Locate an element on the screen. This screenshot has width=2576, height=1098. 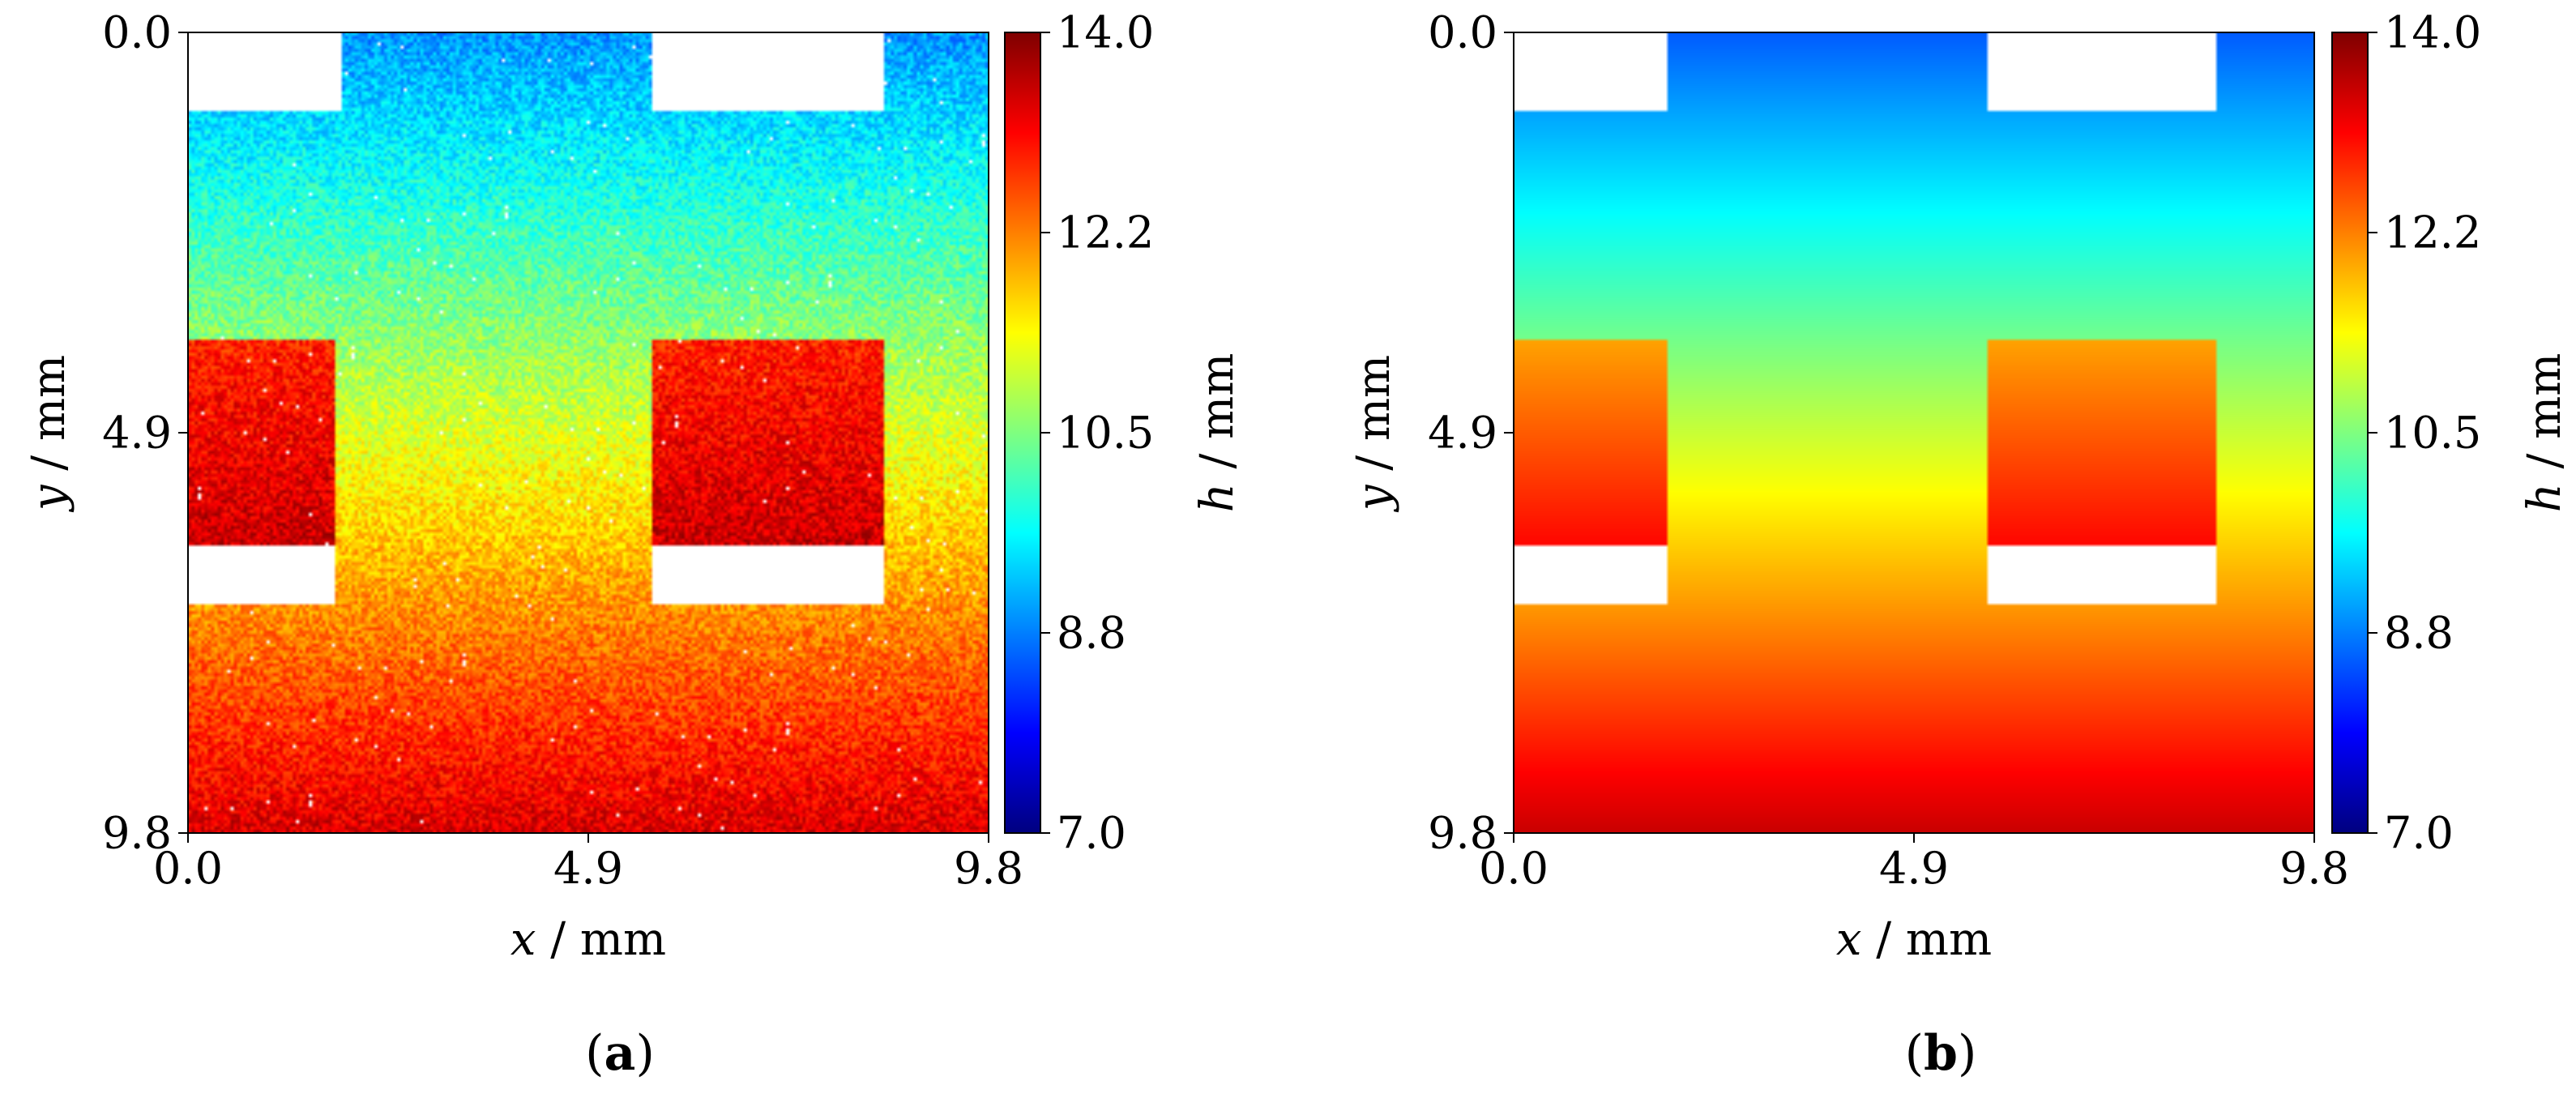
colorbar-a is located at coordinates (1022, 433).